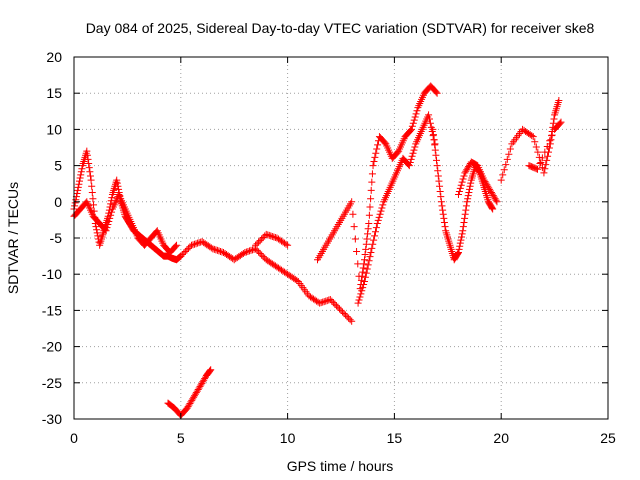 The height and width of the screenshot is (480, 640). I want to click on series-late, so click(463, 194).